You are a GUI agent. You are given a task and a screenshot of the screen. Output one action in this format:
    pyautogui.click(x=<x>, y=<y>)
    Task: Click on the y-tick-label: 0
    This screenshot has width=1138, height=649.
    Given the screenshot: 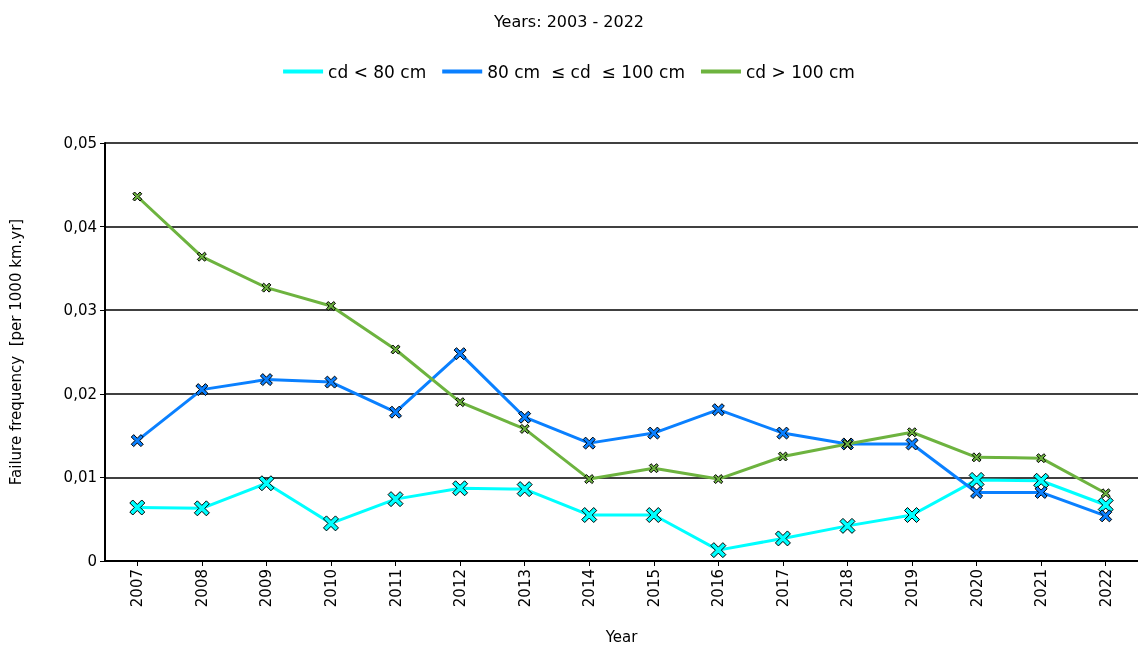 What is the action you would take?
    pyautogui.click(x=92, y=561)
    